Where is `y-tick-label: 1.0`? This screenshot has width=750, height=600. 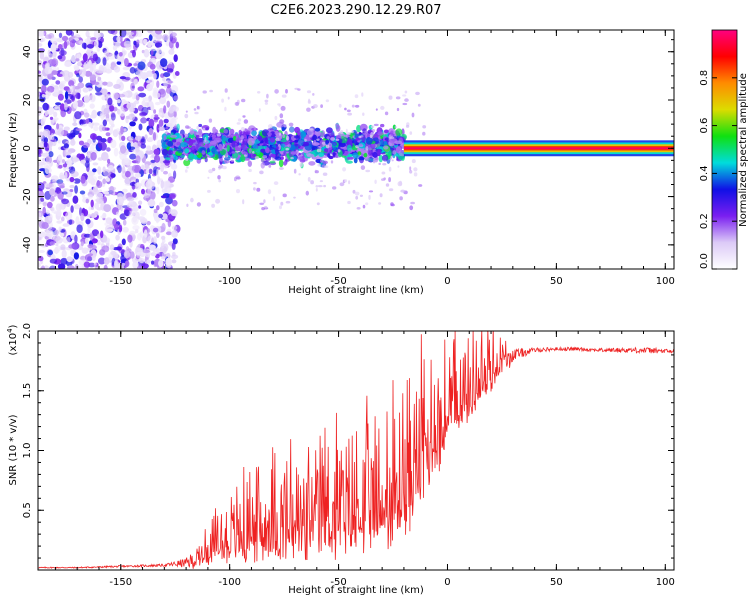
y-tick-label: 1.0 is located at coordinates (27, 451).